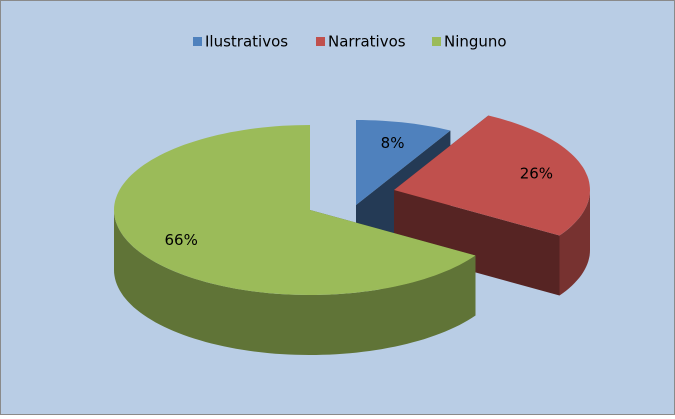 The height and width of the screenshot is (419, 675). I want to click on data-label: 26%, so click(536, 174).